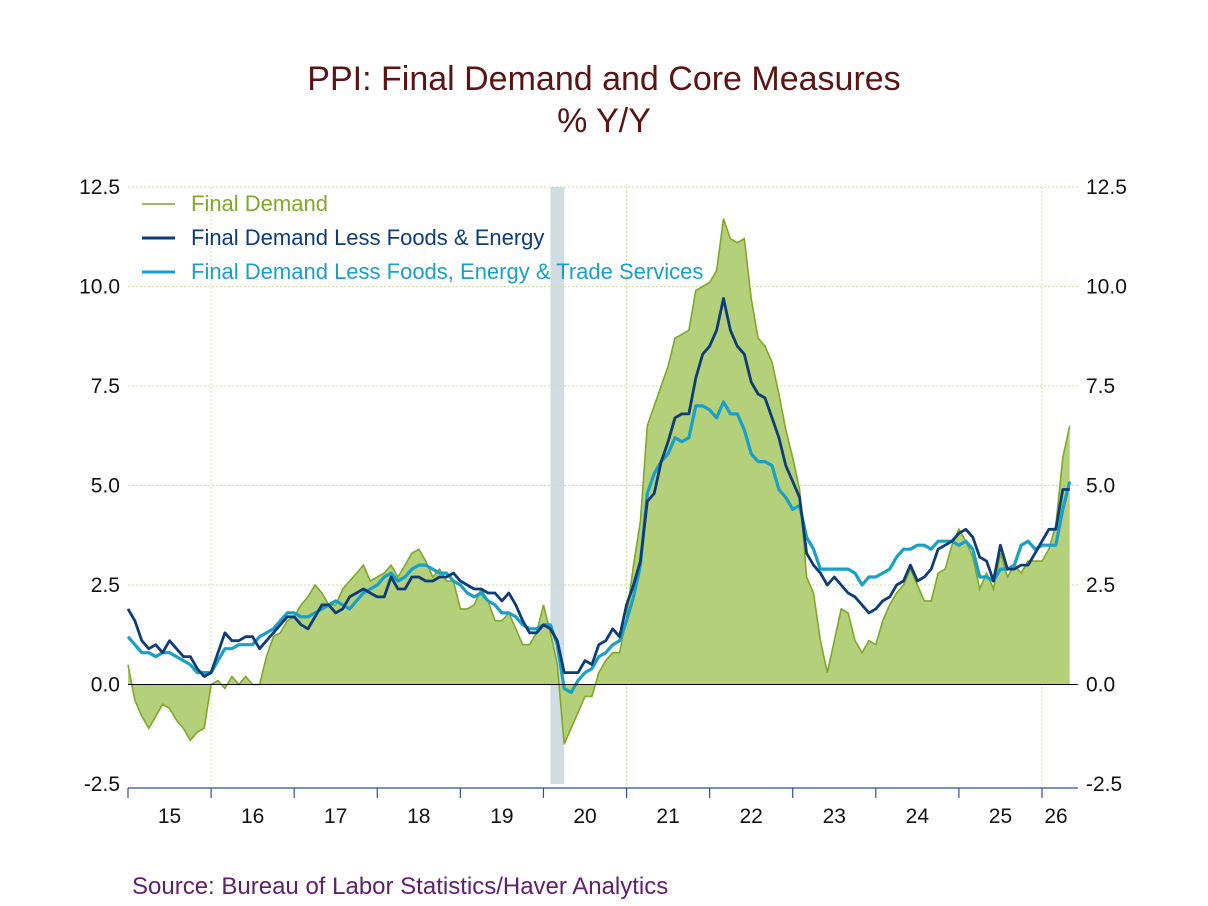 This screenshot has width=1208, height=906. I want to click on y-tick-label-right: 7.5, so click(1100, 386).